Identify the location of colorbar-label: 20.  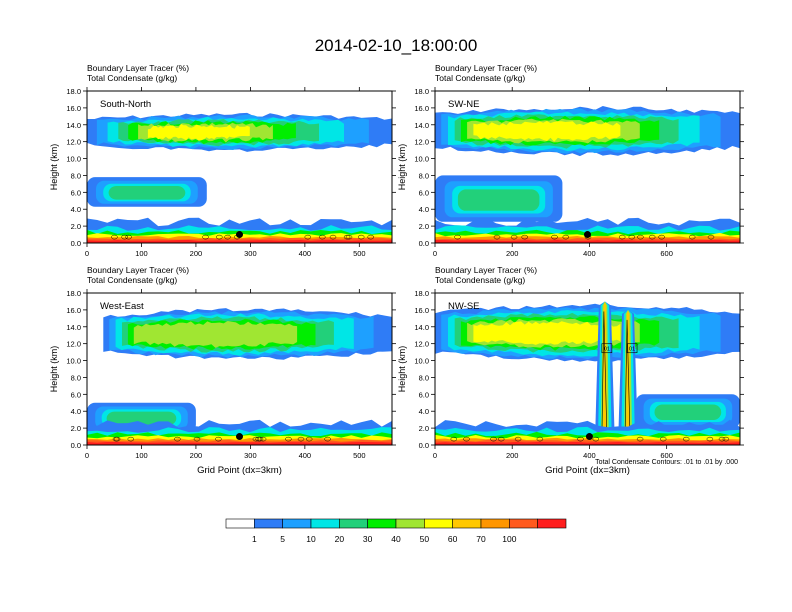
(340, 539).